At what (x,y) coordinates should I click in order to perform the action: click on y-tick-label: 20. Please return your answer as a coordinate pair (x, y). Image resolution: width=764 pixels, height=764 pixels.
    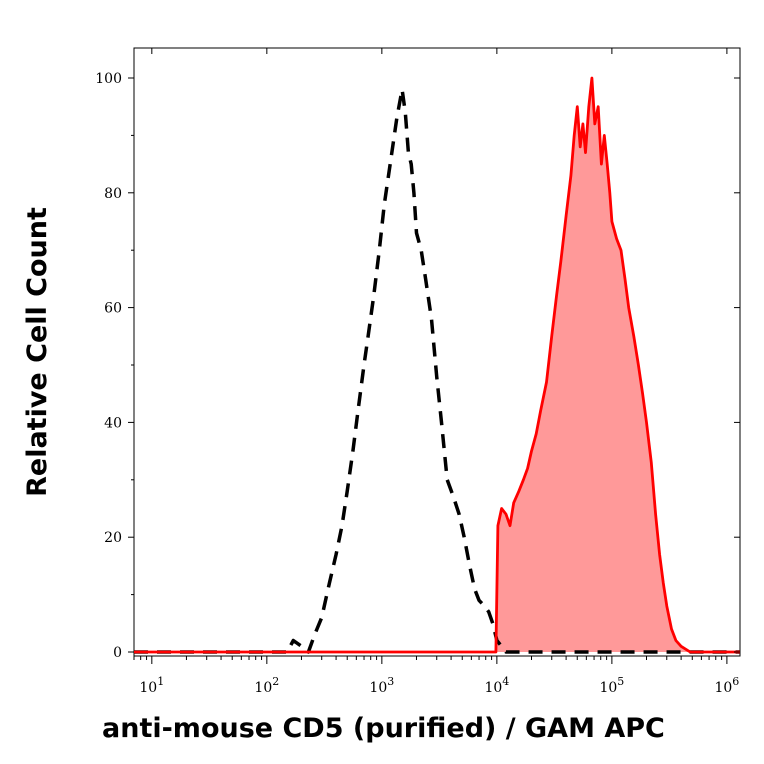
    Looking at the image, I should click on (113, 538).